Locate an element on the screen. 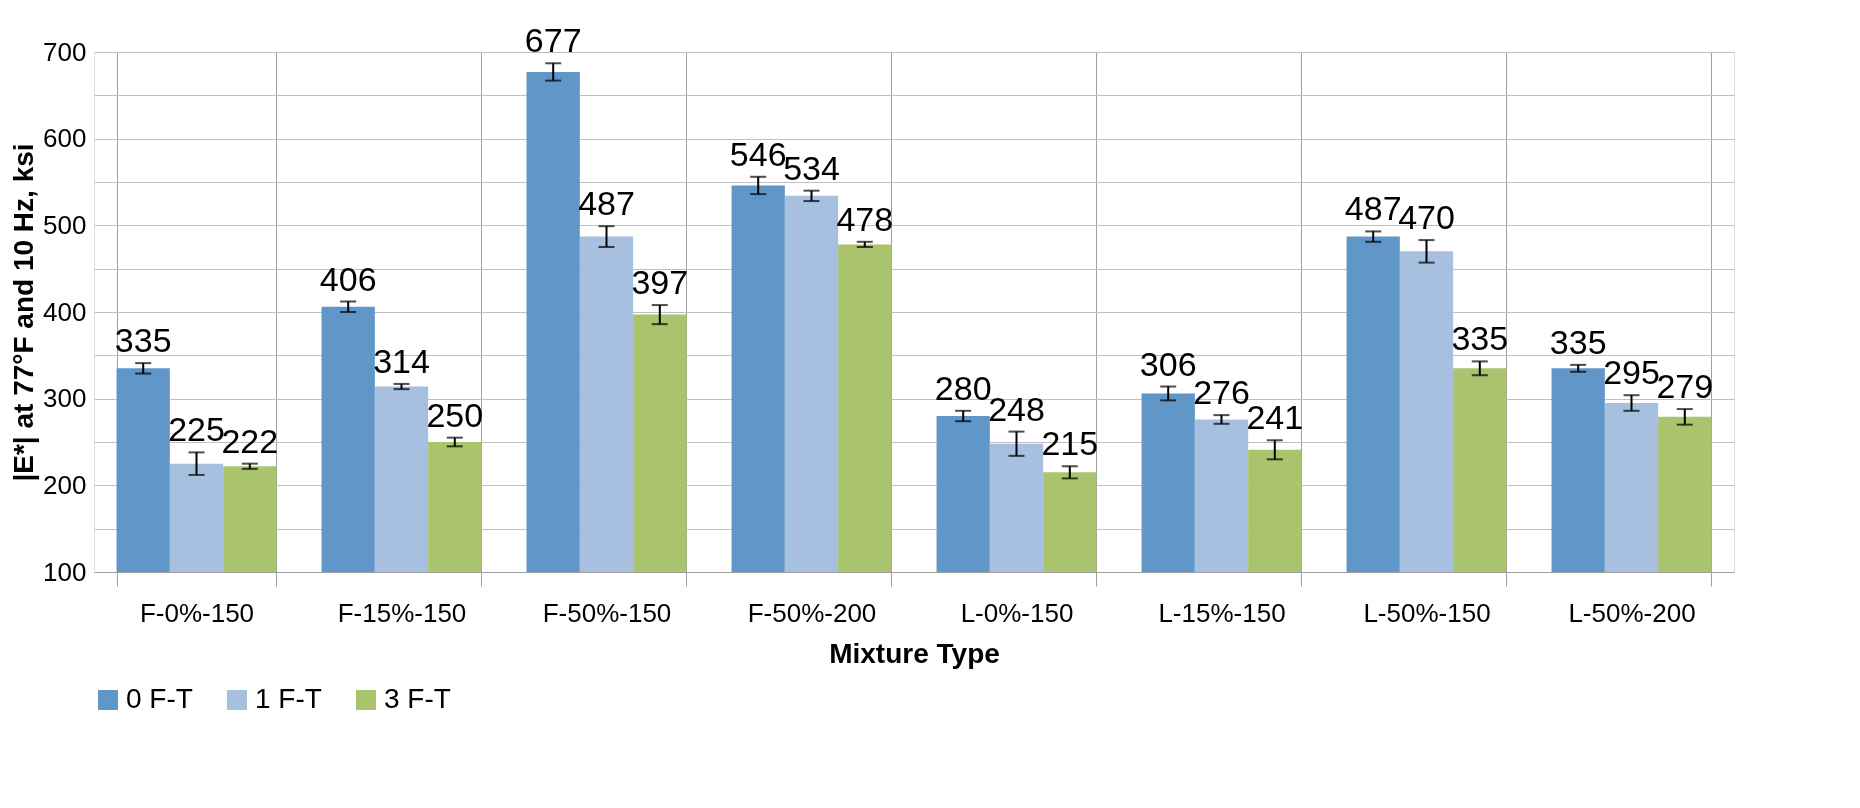  y-tick-label: 100 is located at coordinates (65, 571).